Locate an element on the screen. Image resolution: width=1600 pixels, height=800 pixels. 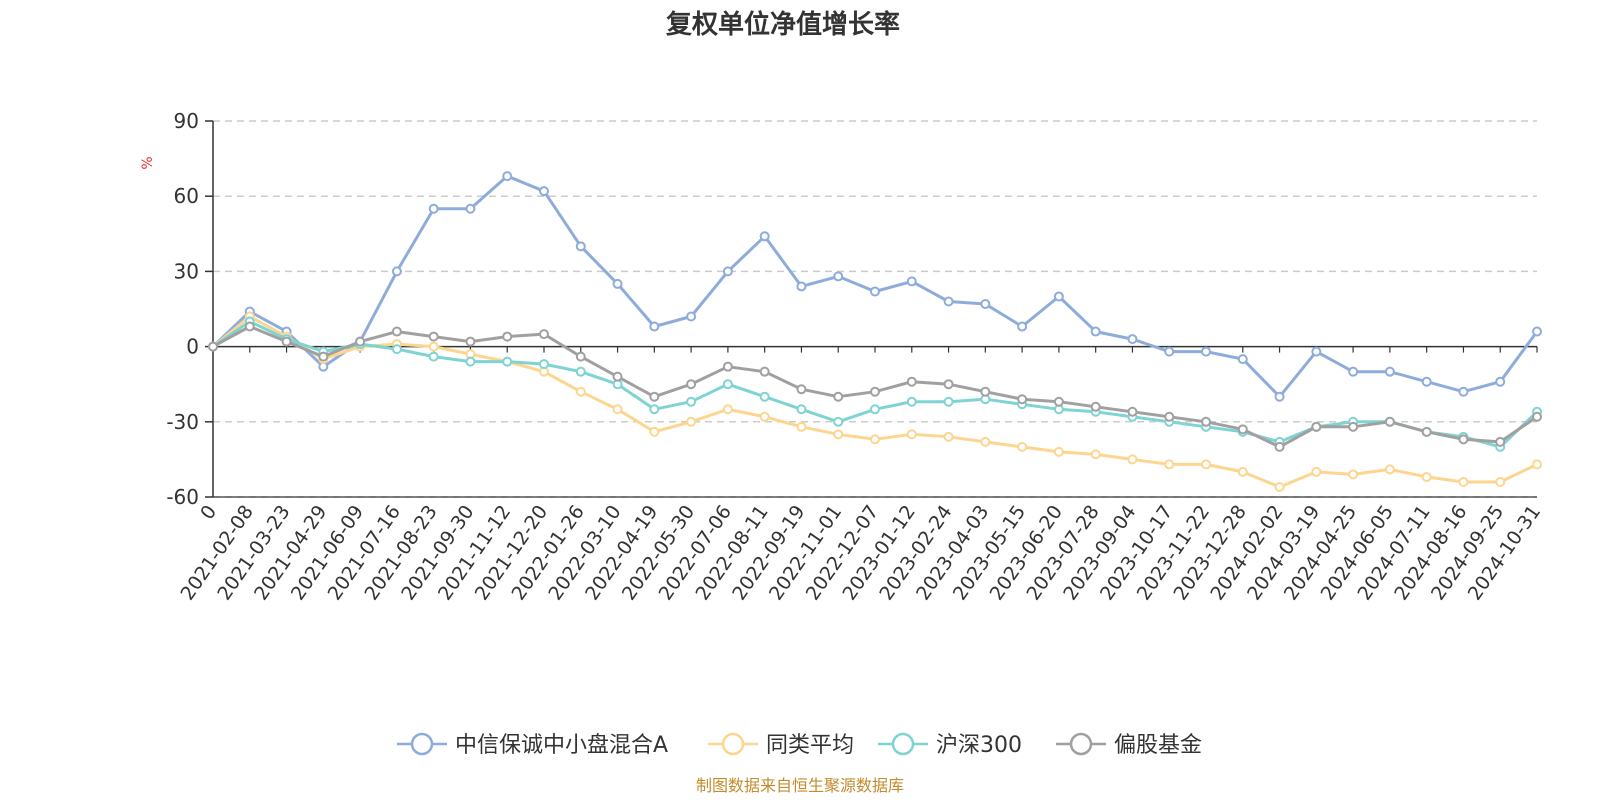
data-source-note: 制图数据来自恒生聚源数据库 is located at coordinates (800, 785).